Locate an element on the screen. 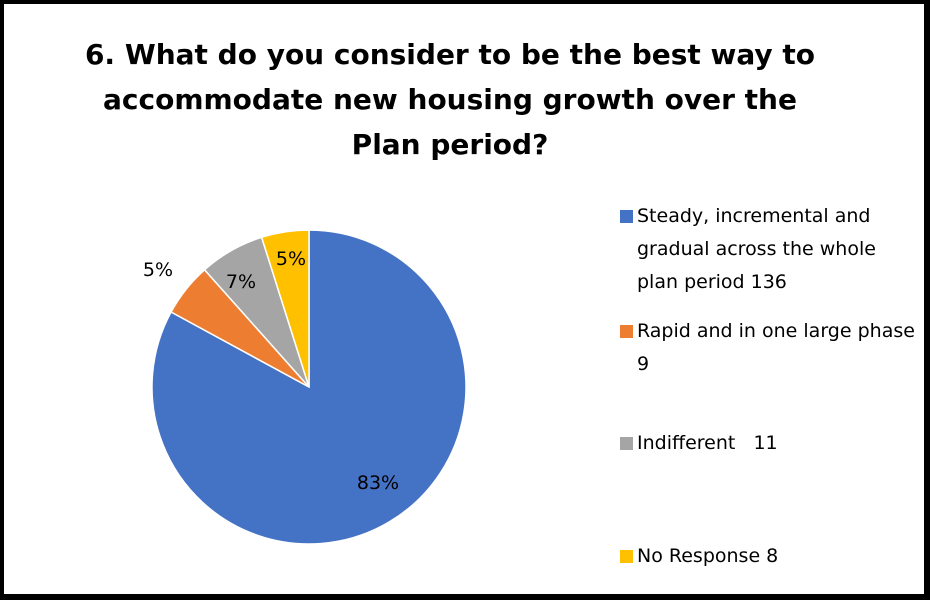 This screenshot has height=600, width=930. legend-item-no-response: No Response 8 is located at coordinates (768, 556).